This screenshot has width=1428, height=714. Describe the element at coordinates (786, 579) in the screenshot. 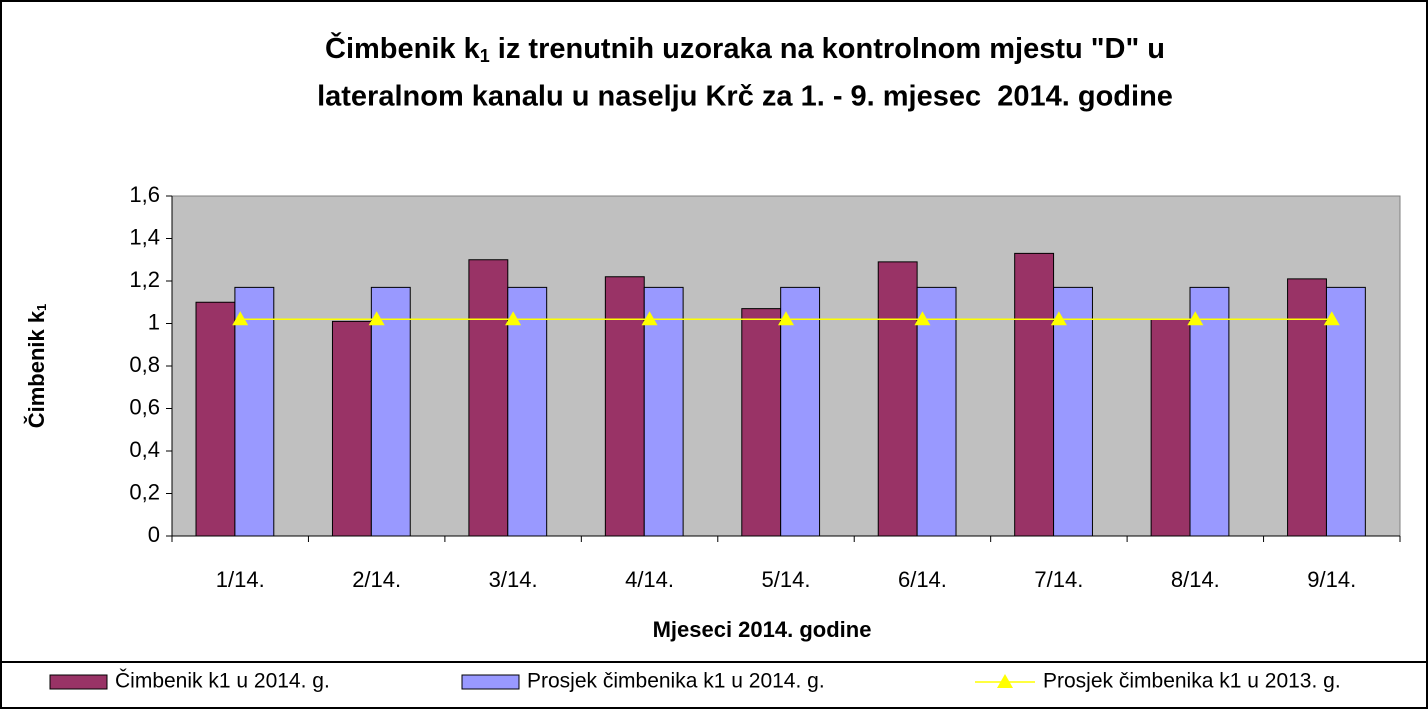

I see `x-tick-label: 5/14.` at that location.